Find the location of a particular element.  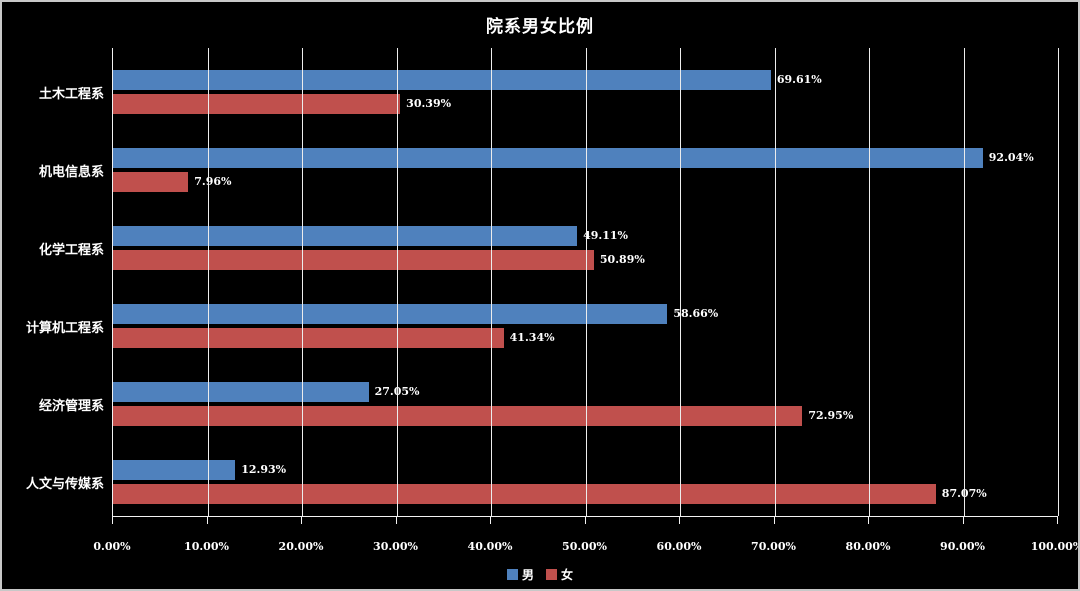

x-axis-tick-label: 60.00% is located at coordinates (679, 546).